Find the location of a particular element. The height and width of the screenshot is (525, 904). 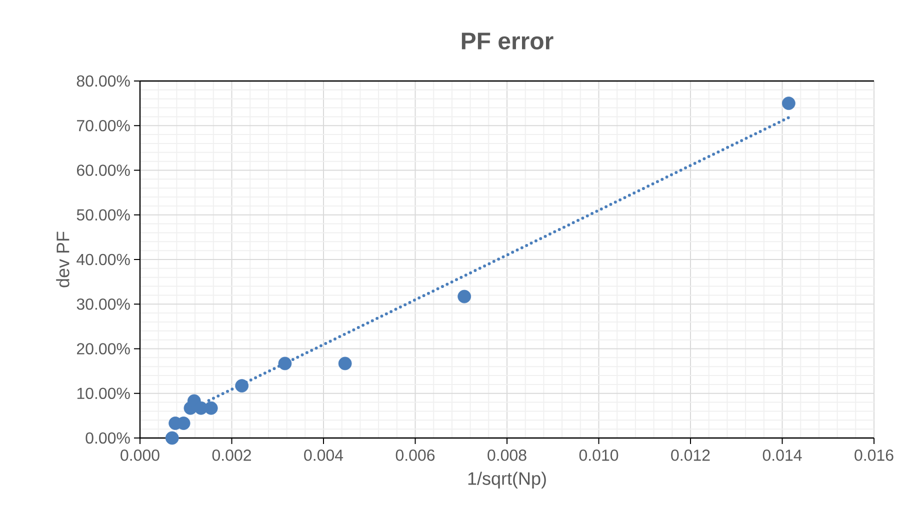

x-tick-label: 0.006 is located at coordinates (415, 455).